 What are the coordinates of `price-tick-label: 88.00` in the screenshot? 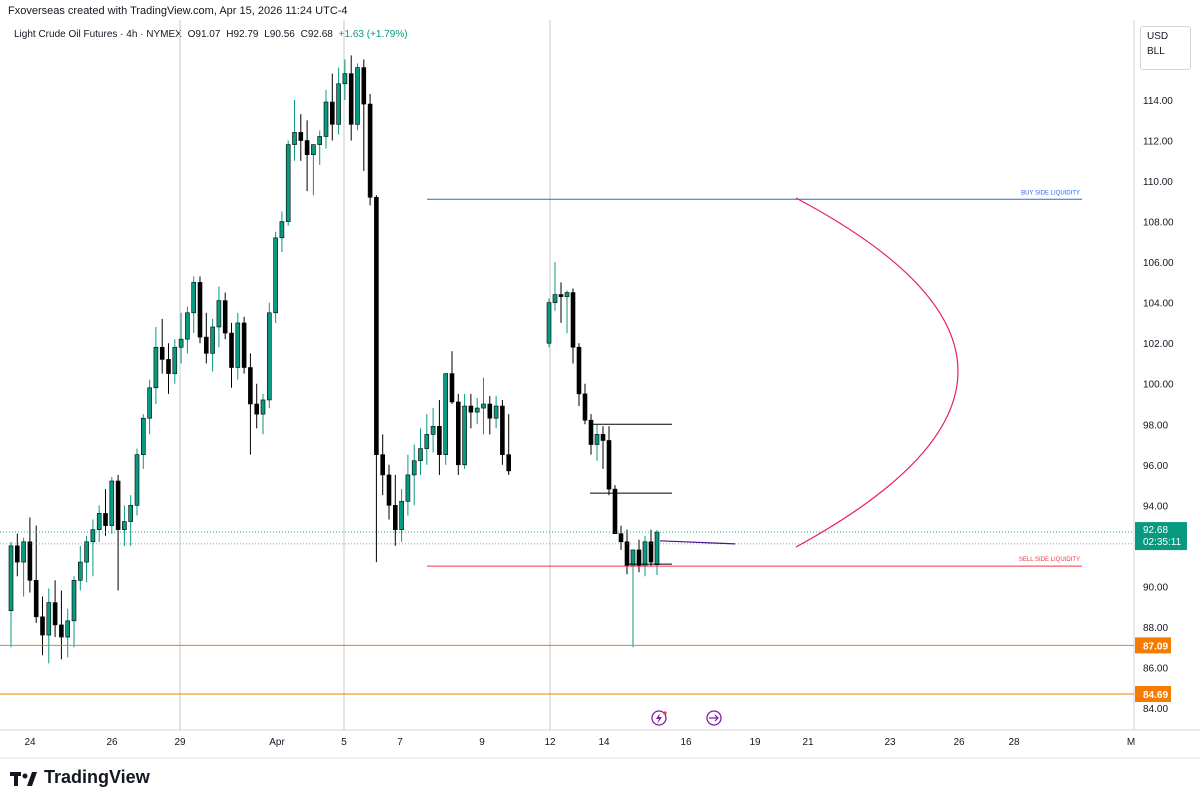 It's located at (1155, 628).